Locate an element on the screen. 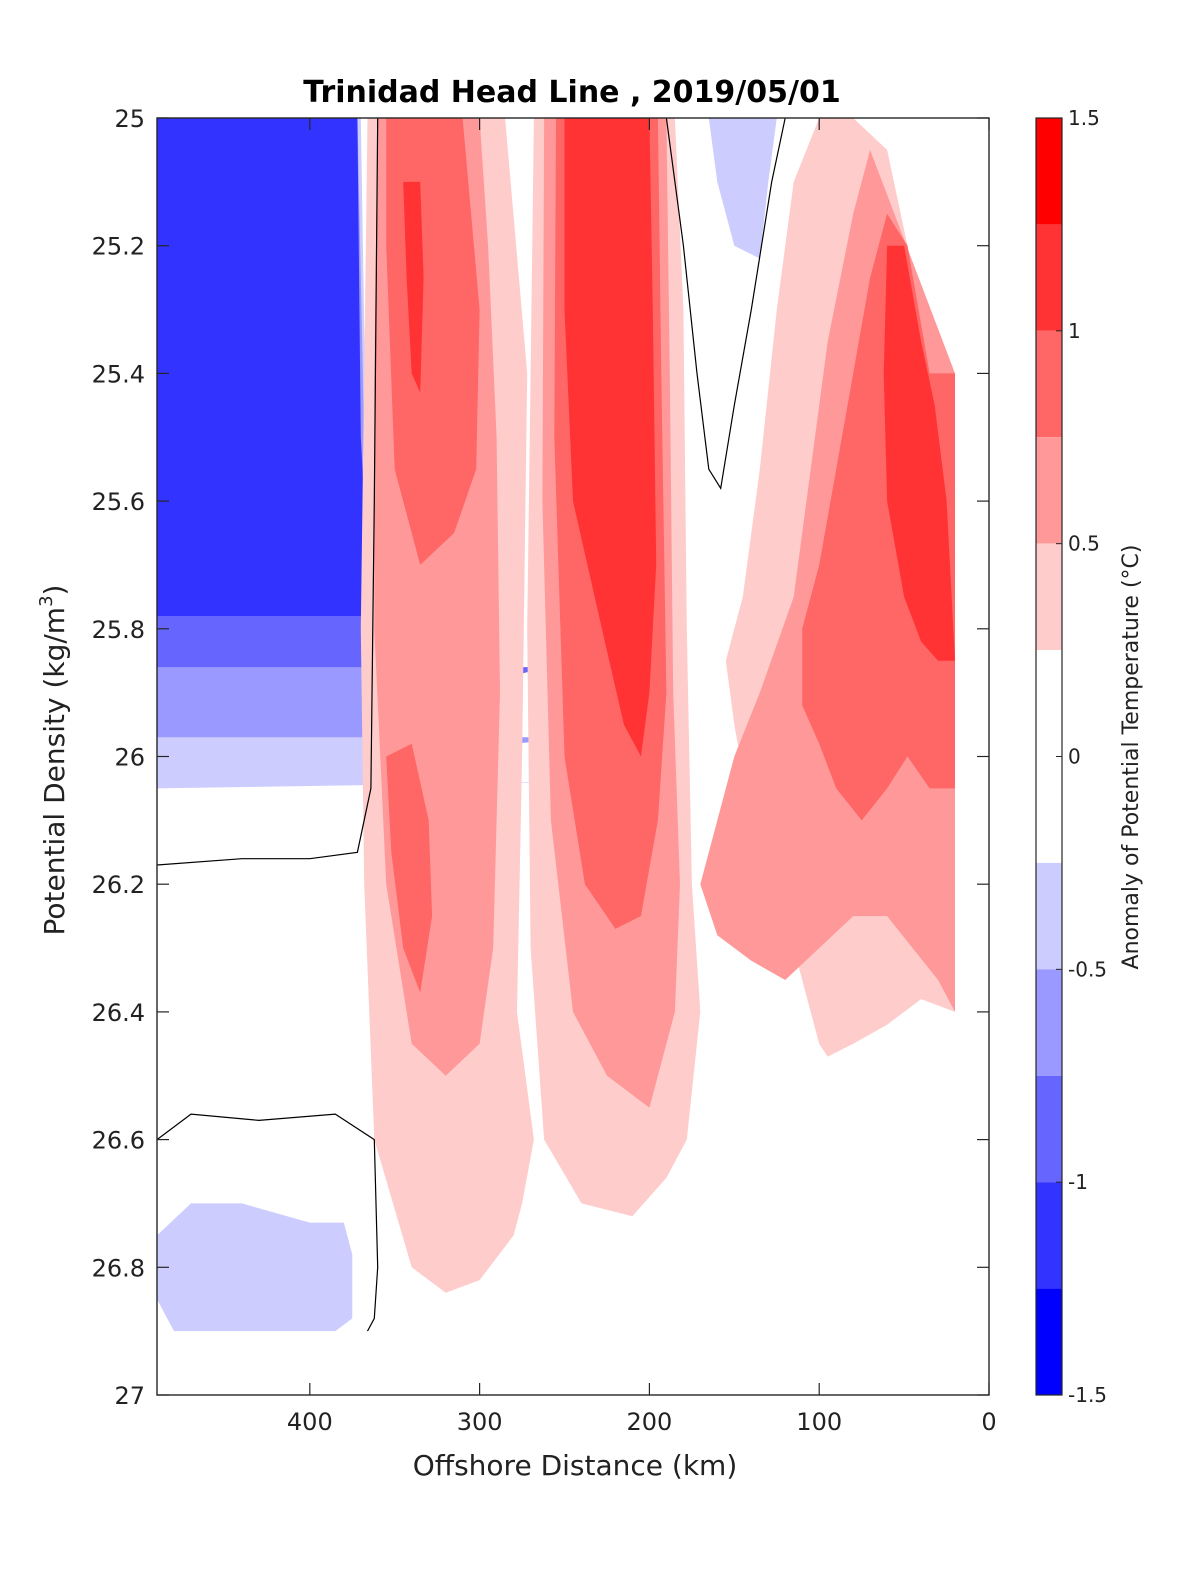  x-tick-label: 100 is located at coordinates (819, 1422).